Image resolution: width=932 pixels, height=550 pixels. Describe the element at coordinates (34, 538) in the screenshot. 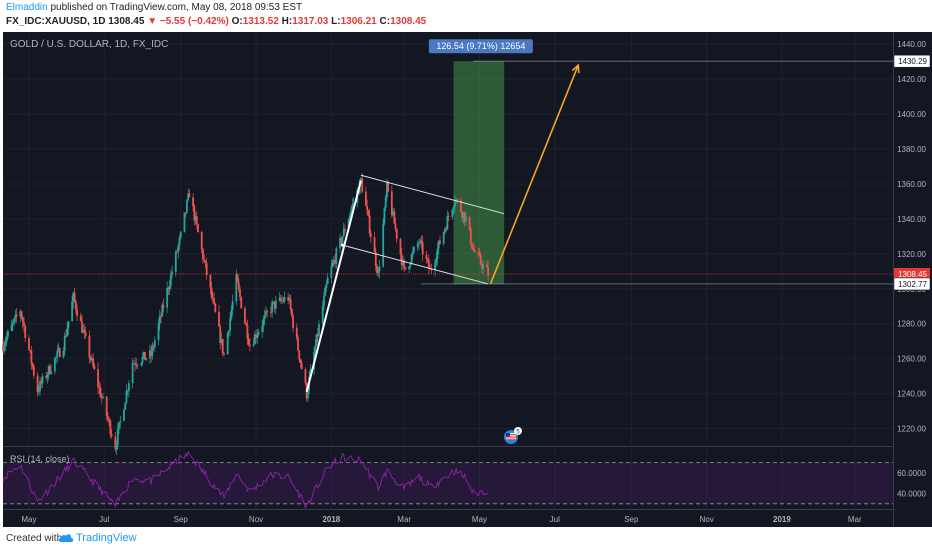

I see `created-with-text: Created with` at that location.